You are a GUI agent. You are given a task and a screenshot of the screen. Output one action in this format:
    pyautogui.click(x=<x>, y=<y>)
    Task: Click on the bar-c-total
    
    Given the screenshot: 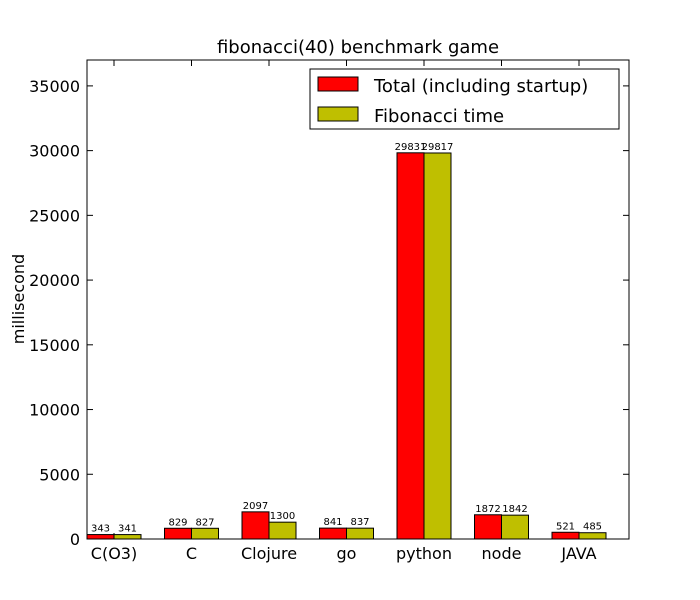 What is the action you would take?
    pyautogui.click(x=178, y=533)
    